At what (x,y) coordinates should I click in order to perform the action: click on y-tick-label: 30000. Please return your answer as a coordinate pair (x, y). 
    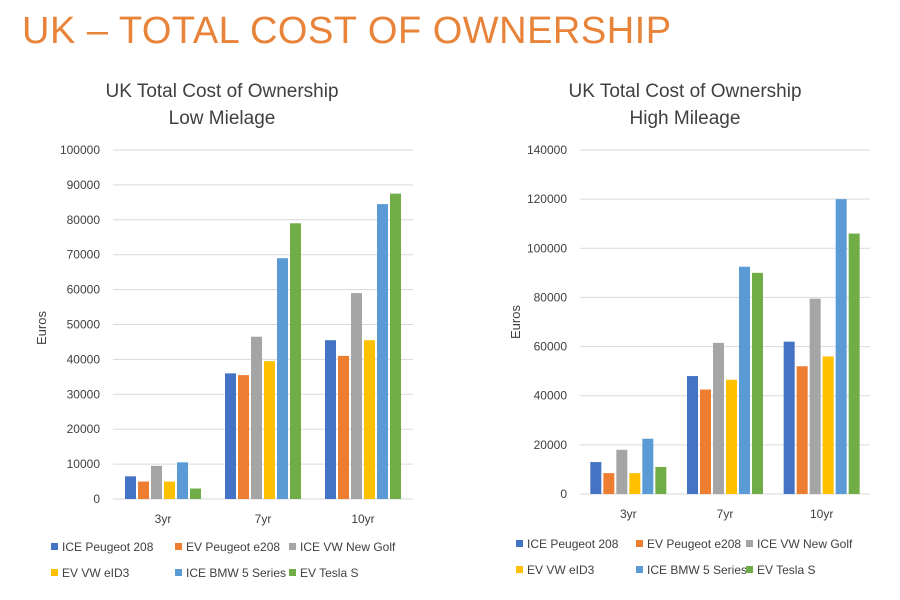
    Looking at the image, I should click on (84, 394).